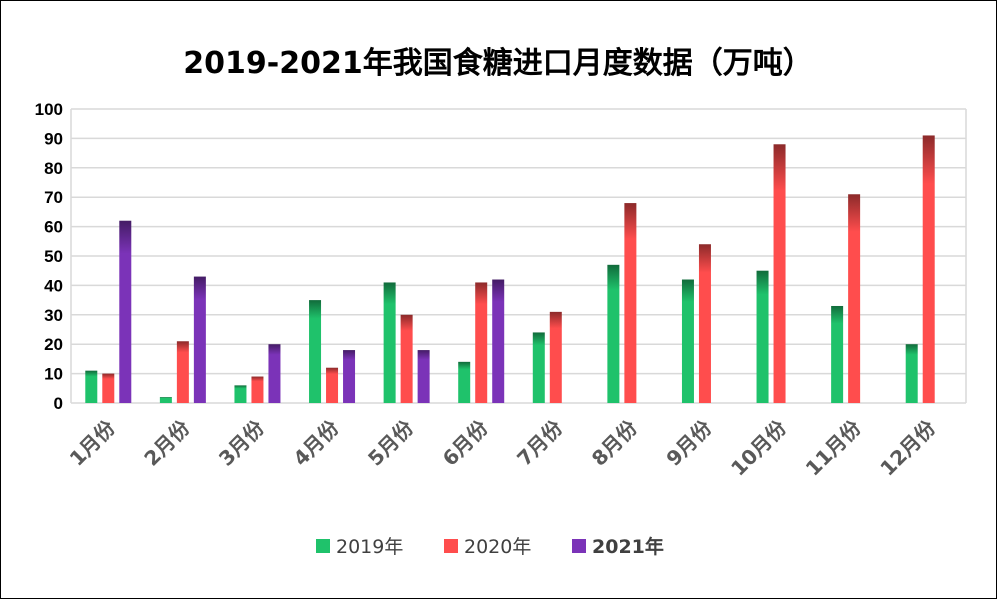 This screenshot has width=997, height=599. What do you see at coordinates (49, 109) in the screenshot?
I see `y-tick-label: 100` at bounding box center [49, 109].